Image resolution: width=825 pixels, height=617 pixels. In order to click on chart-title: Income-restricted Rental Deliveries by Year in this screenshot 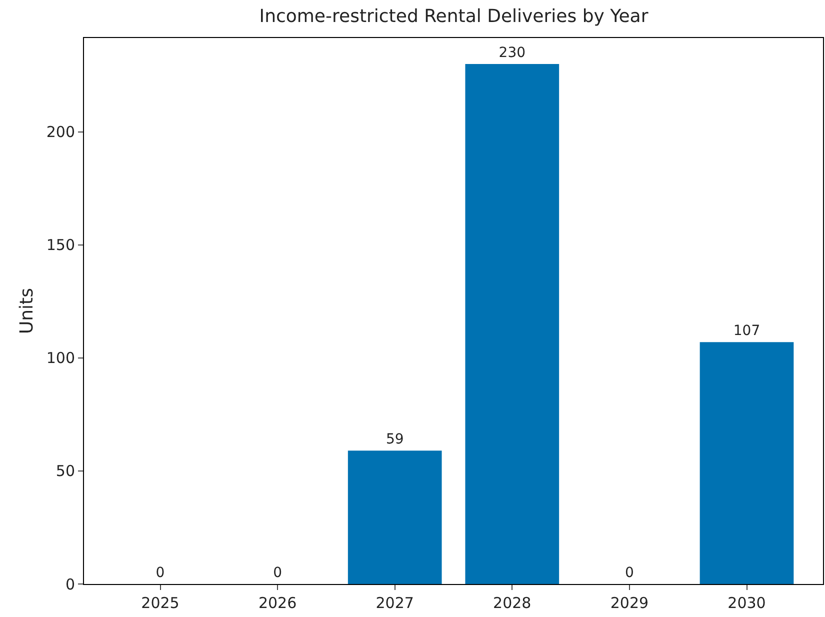, I will do `click(454, 16)`.